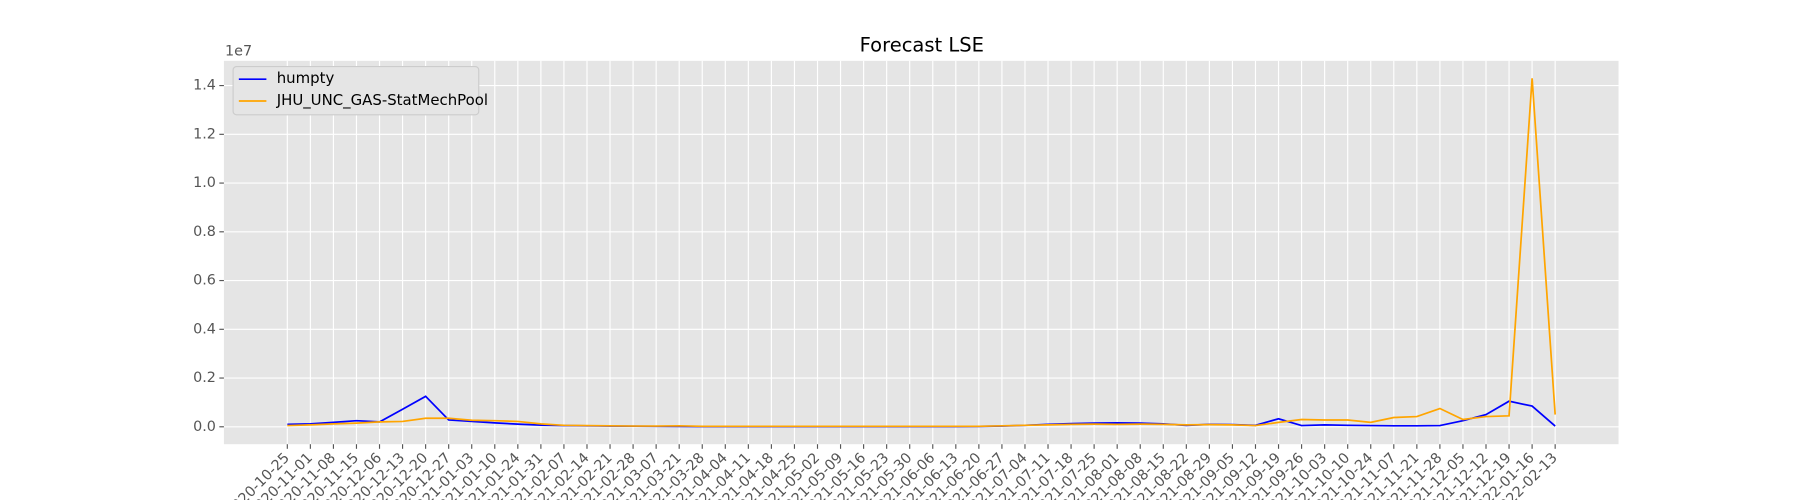  Describe the element at coordinates (204, 134) in the screenshot. I see `y-tick-label: 1.2` at that location.